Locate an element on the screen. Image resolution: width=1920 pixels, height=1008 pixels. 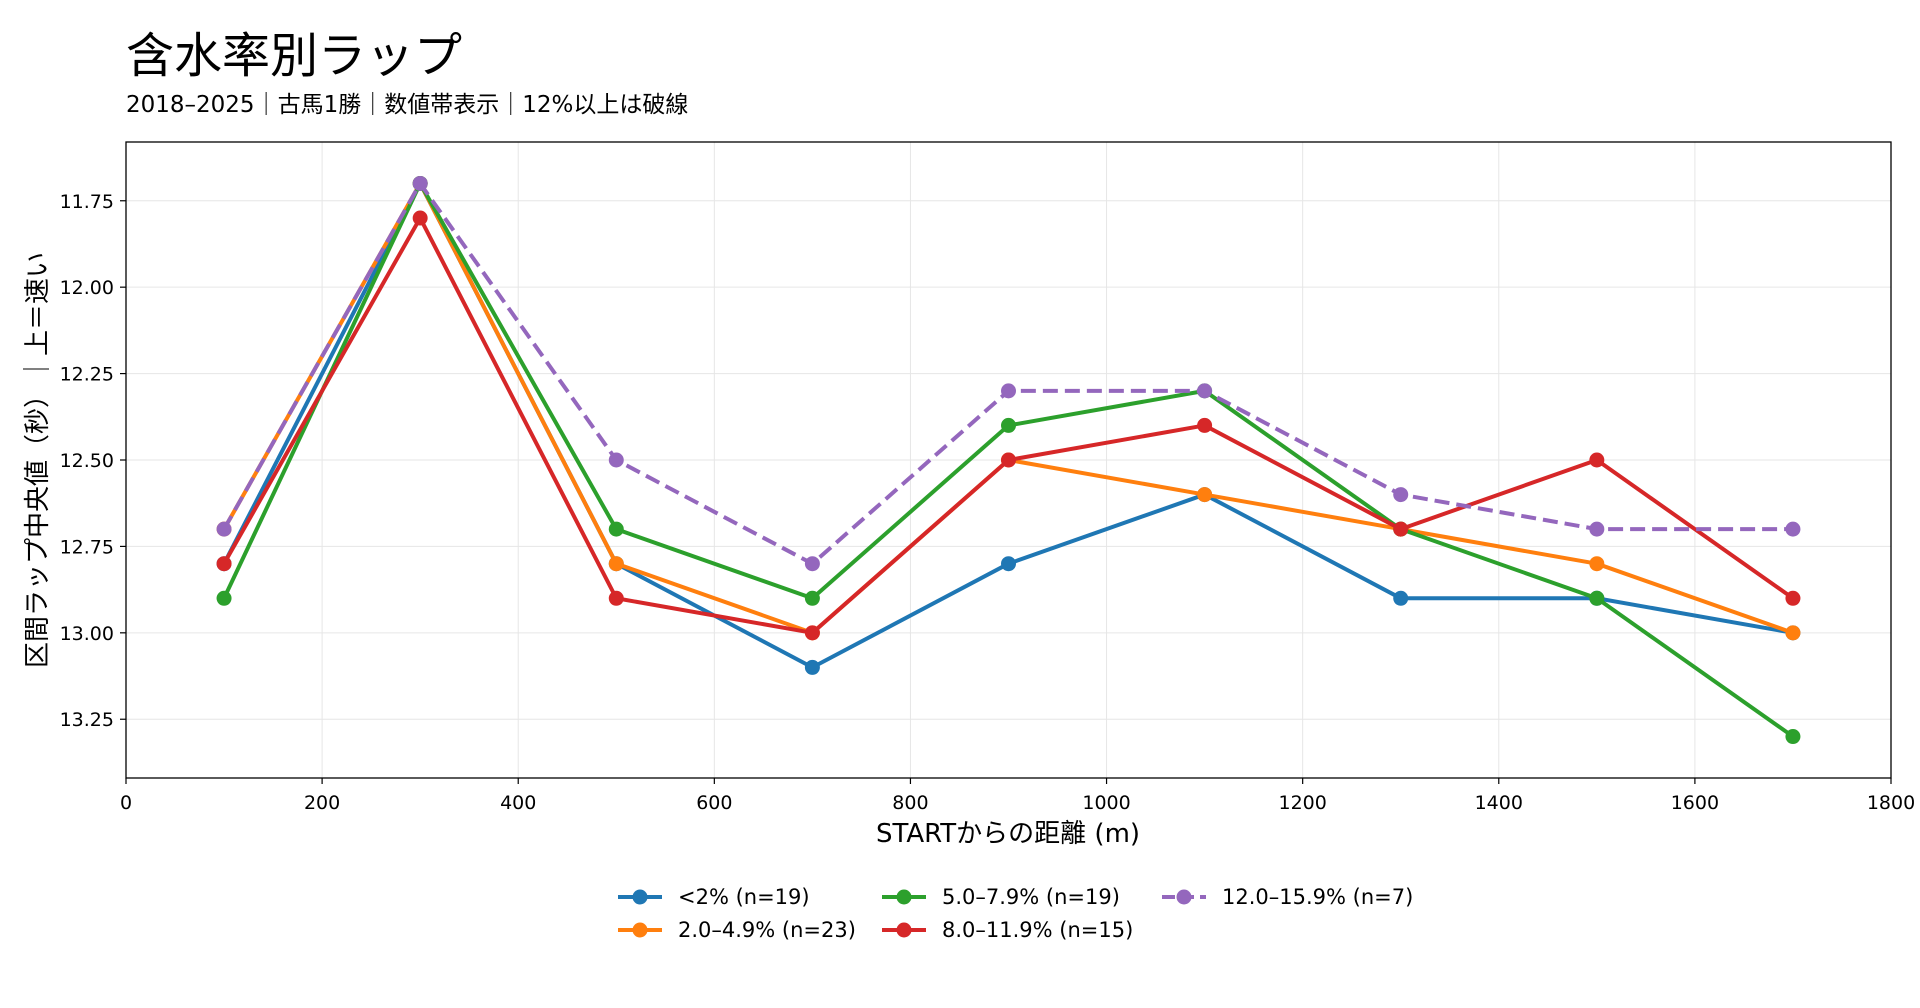
legend-item: 8.0–11.9% (n=15) is located at coordinates (1007, 930).